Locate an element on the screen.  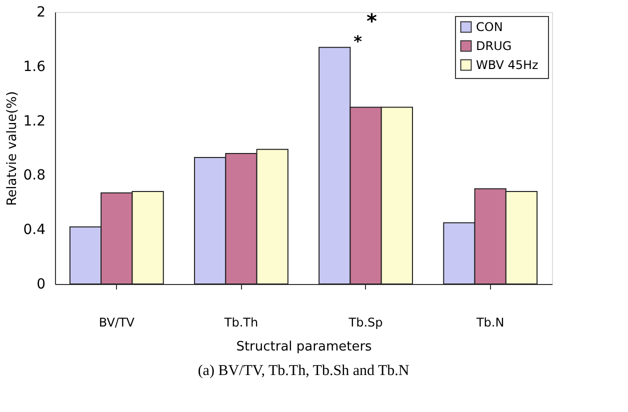
y-tick-label: 0 is located at coordinates (41, 284).